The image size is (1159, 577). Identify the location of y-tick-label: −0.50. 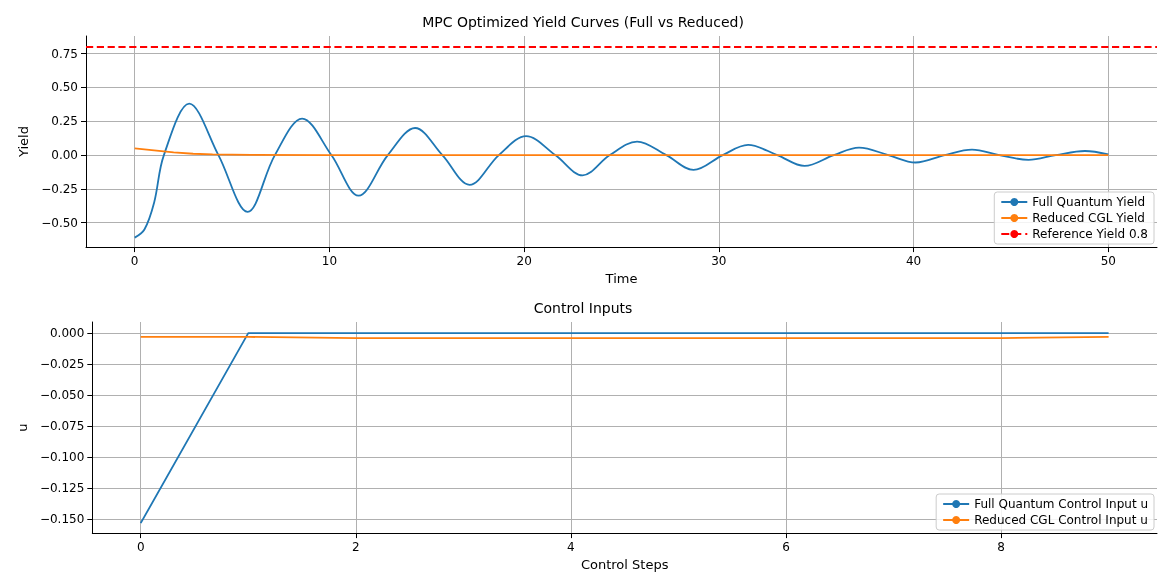
(59, 222).